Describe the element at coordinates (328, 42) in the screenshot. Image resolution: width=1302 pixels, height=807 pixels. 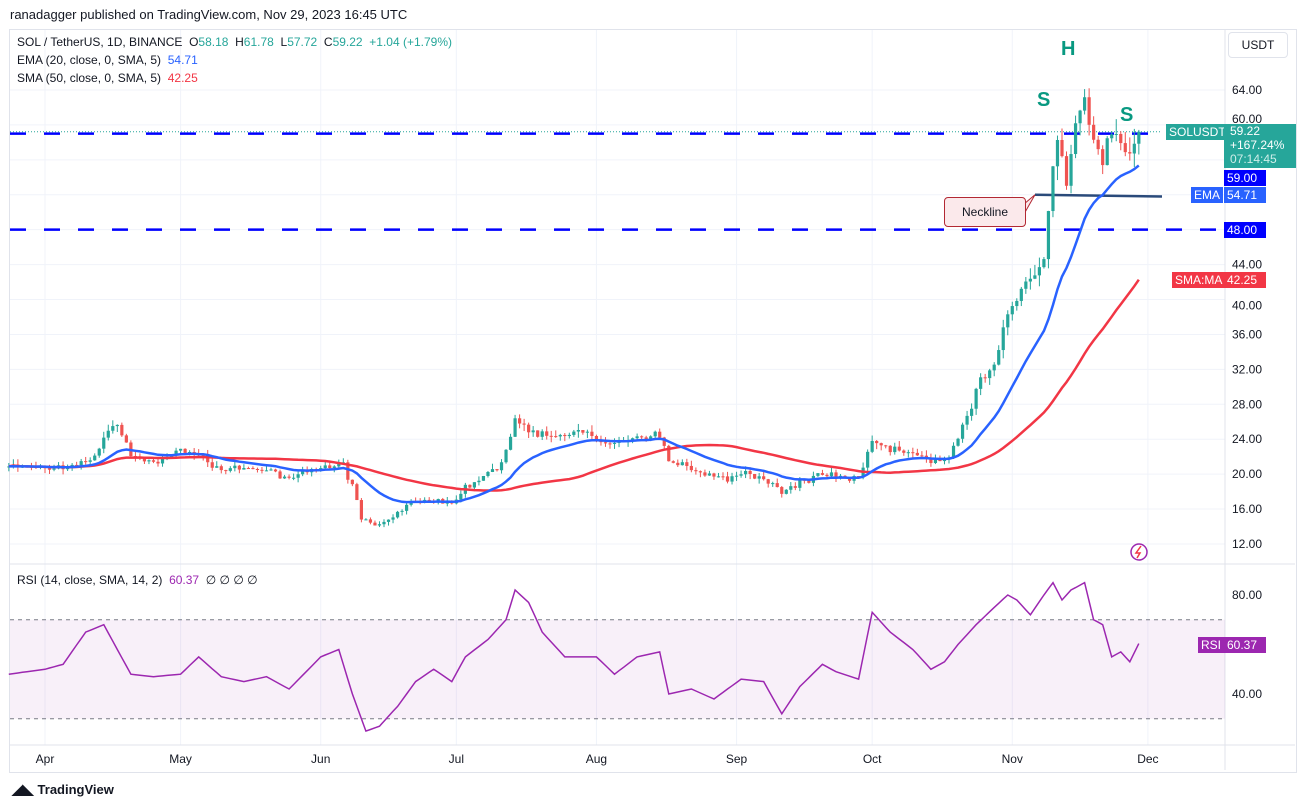
I see `close-label: C` at that location.